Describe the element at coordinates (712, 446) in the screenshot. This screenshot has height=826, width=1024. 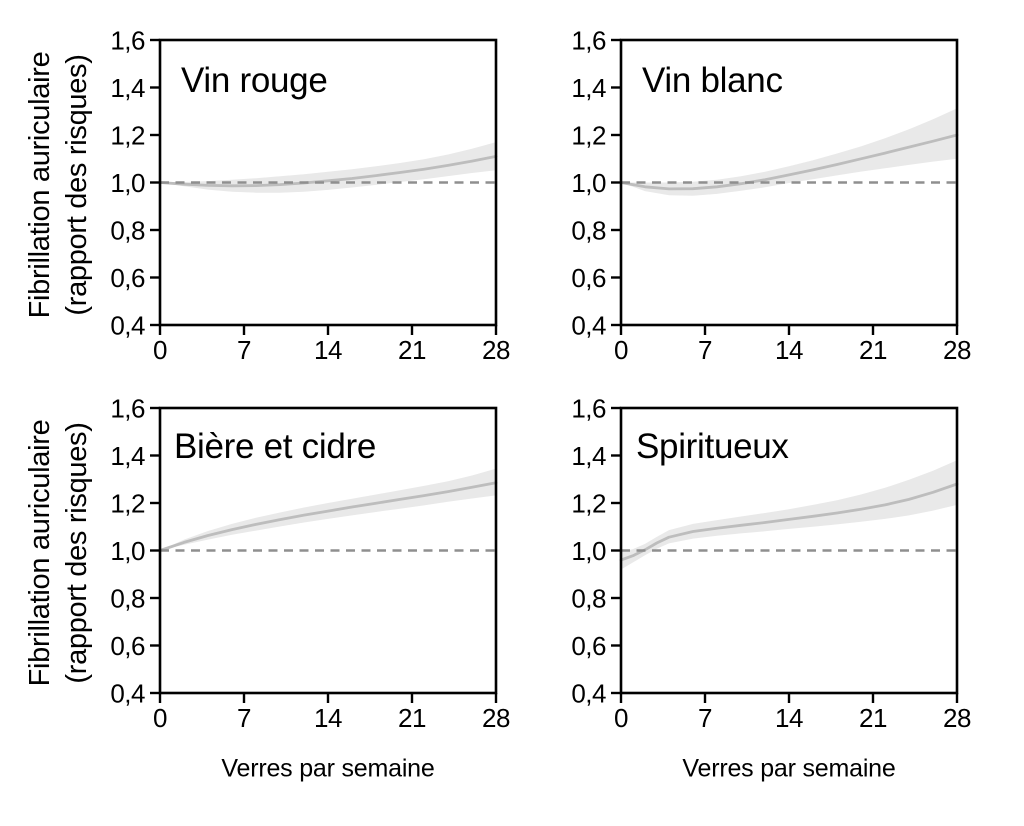
I see `panel-title-spiritueux: Spiritueux` at that location.